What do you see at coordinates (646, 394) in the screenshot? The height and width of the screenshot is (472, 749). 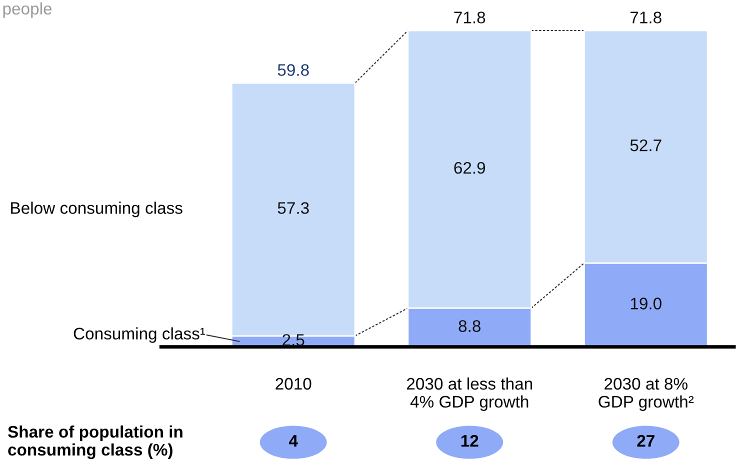 I see `x-tick-label: 2030 at 8% GDP growth²` at bounding box center [646, 394].